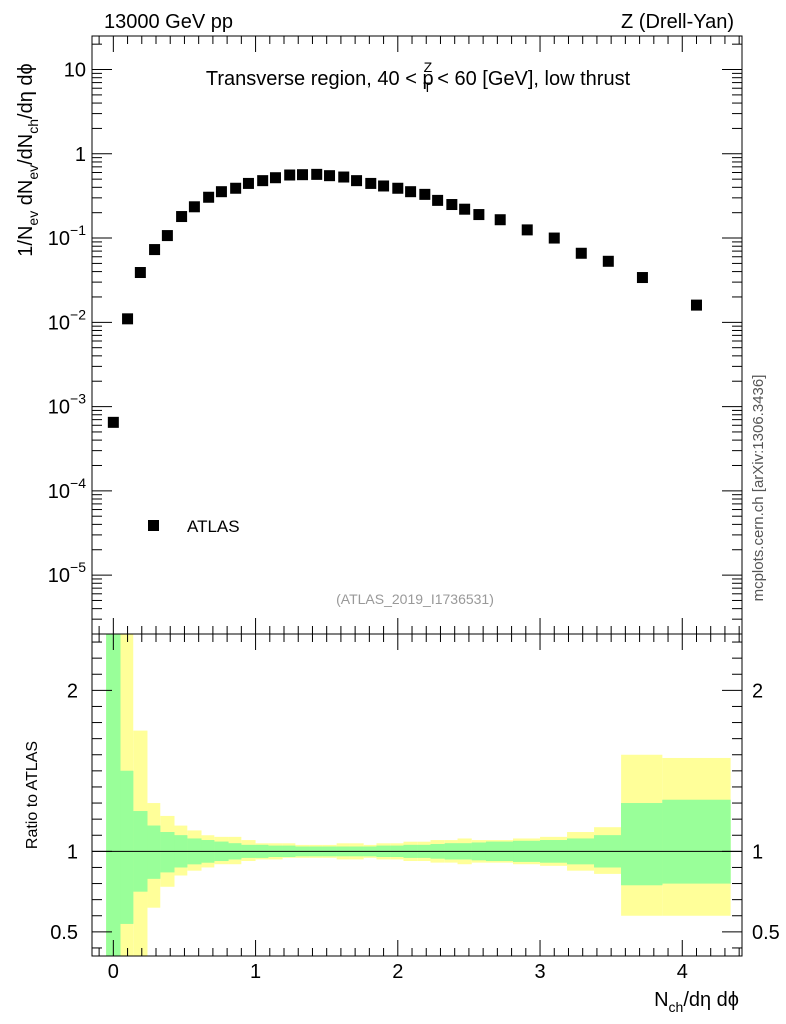 The image size is (786, 1024). I want to click on x-tick-label: 3, so click(539, 972).